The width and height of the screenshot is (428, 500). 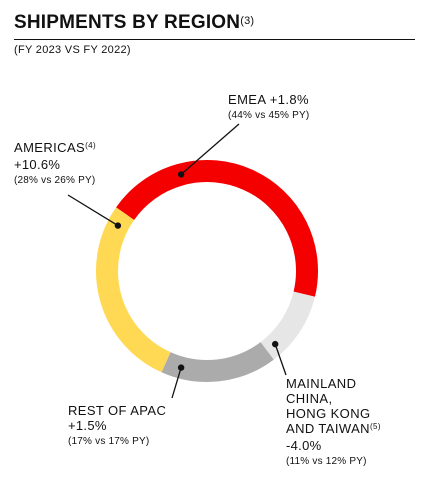 I want to click on label-emea-comparison: (44% vs 45% PY), so click(x=269, y=115).